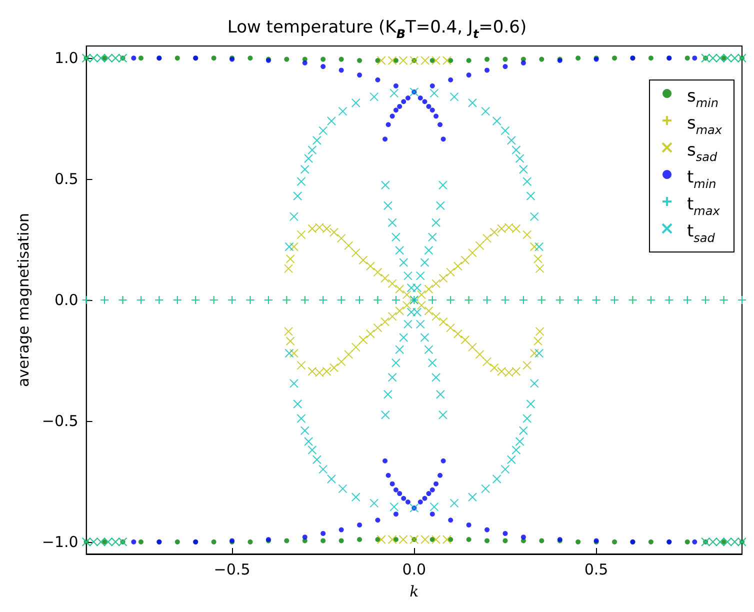  I want to click on y-tick-label: 0.5, so click(66, 179).